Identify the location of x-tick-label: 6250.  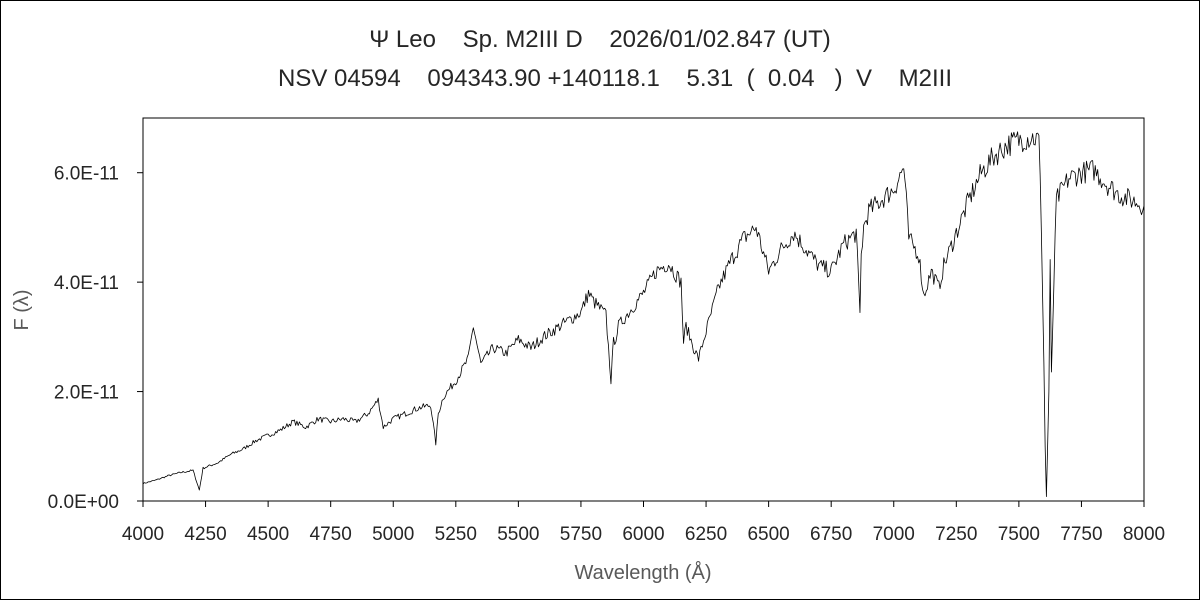
(706, 534).